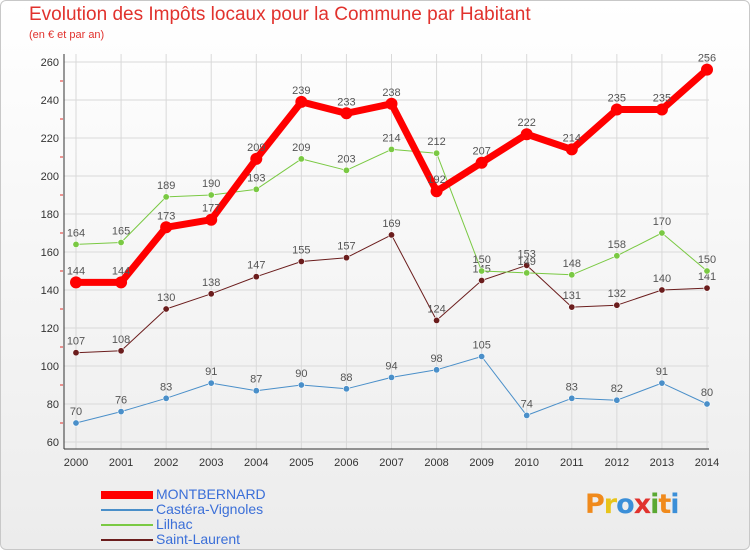  I want to click on data-label-lilhac: 149, so click(527, 262).